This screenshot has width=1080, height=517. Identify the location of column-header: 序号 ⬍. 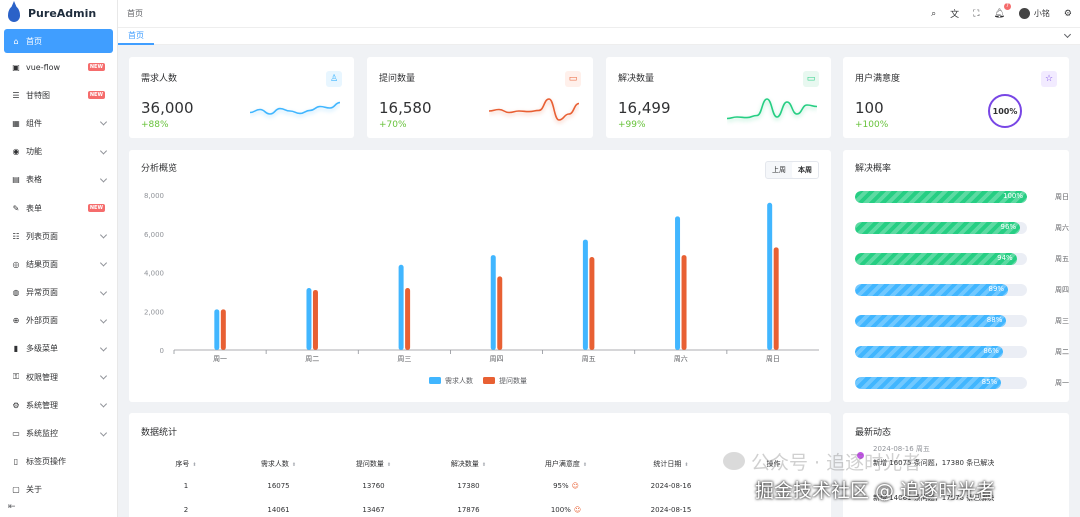
(186, 464).